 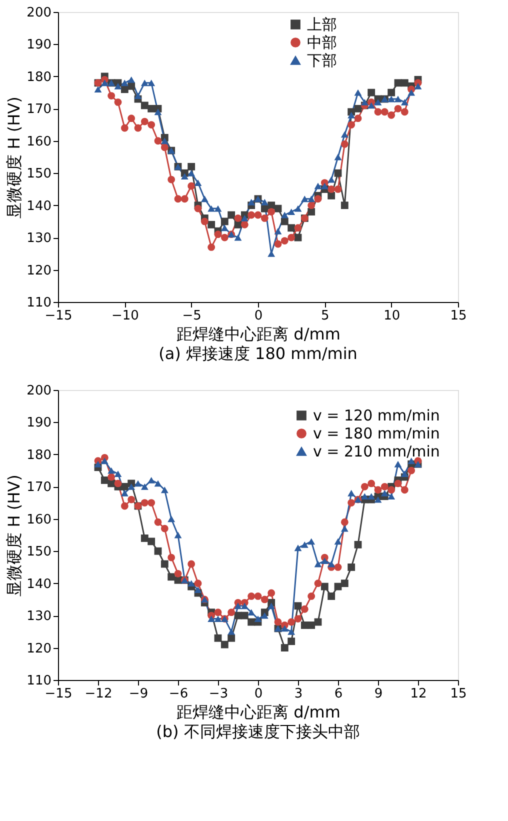 I want to click on y-tick-label: 200, so click(x=39, y=13).